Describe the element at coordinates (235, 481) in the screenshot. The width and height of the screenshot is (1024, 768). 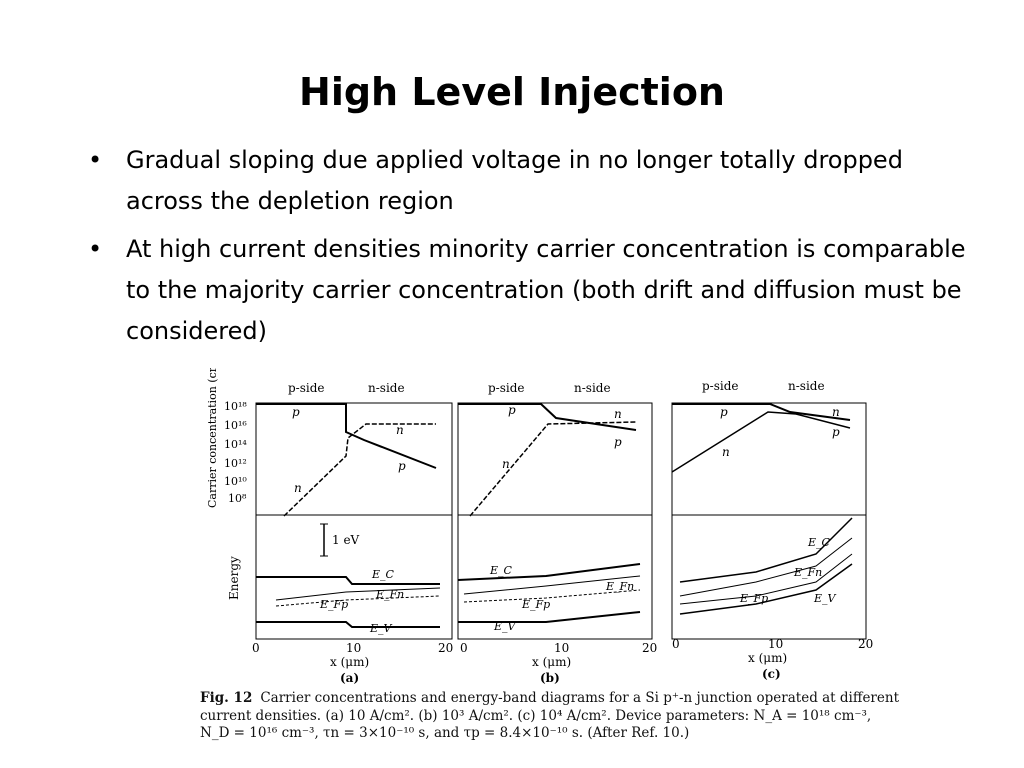
I see `y-tick-label: 10¹⁰` at that location.